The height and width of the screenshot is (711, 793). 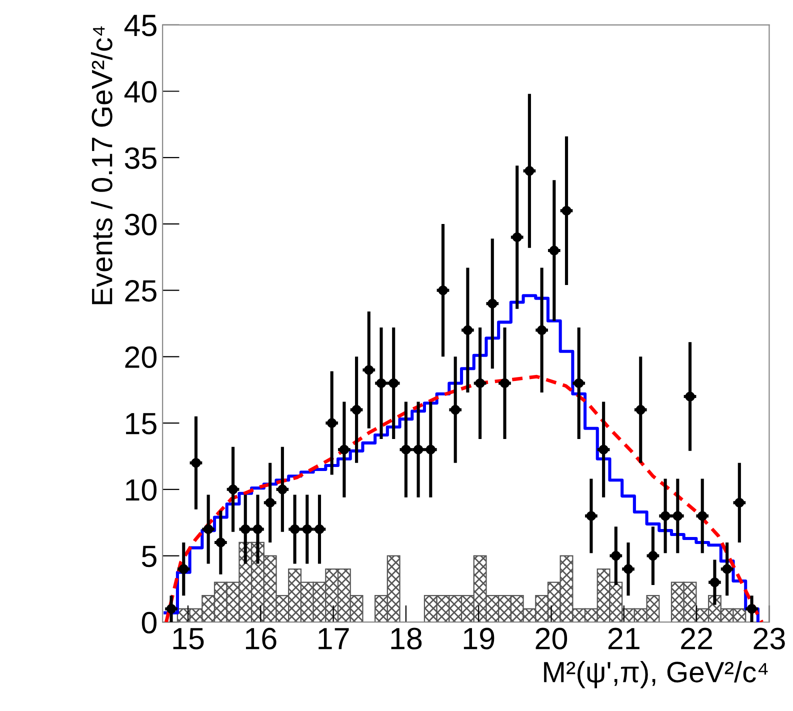 What do you see at coordinates (101, 165) in the screenshot?
I see `y-axis-title: Events / 0.17 GeV²/c⁴` at bounding box center [101, 165].